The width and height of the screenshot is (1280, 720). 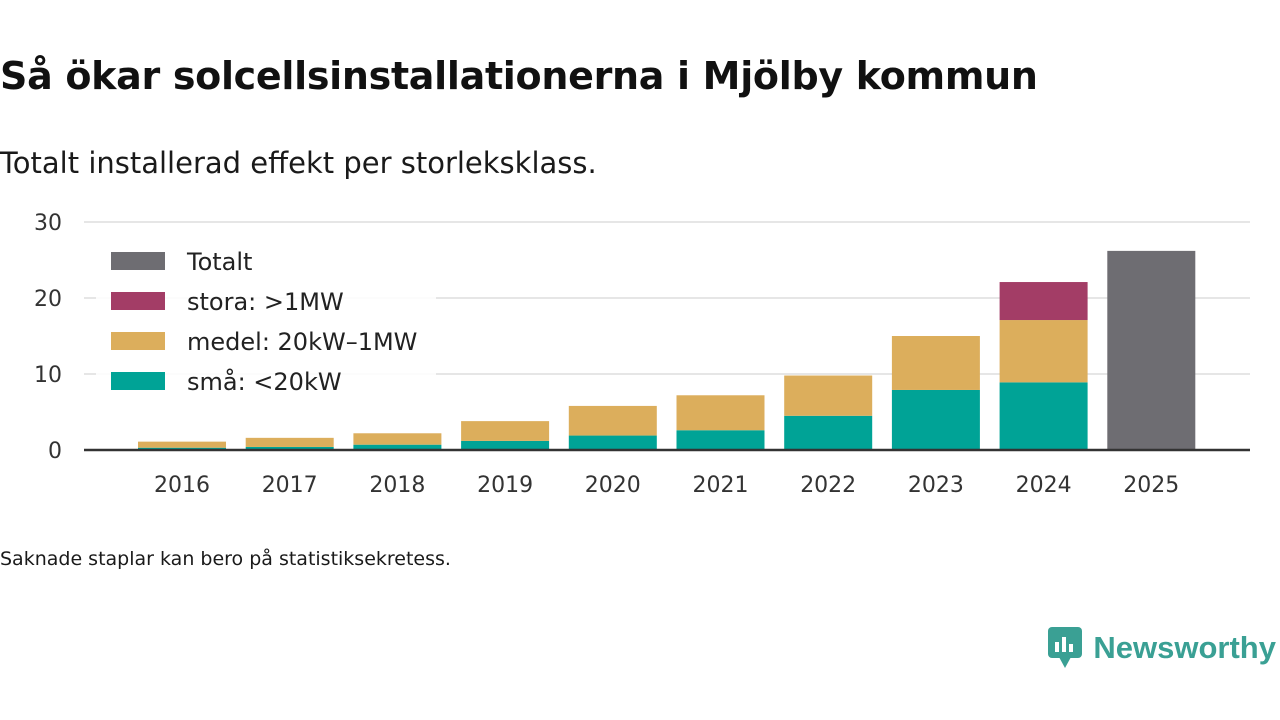 What do you see at coordinates (289, 448) in the screenshot?
I see `bar-sma-2017` at bounding box center [289, 448].